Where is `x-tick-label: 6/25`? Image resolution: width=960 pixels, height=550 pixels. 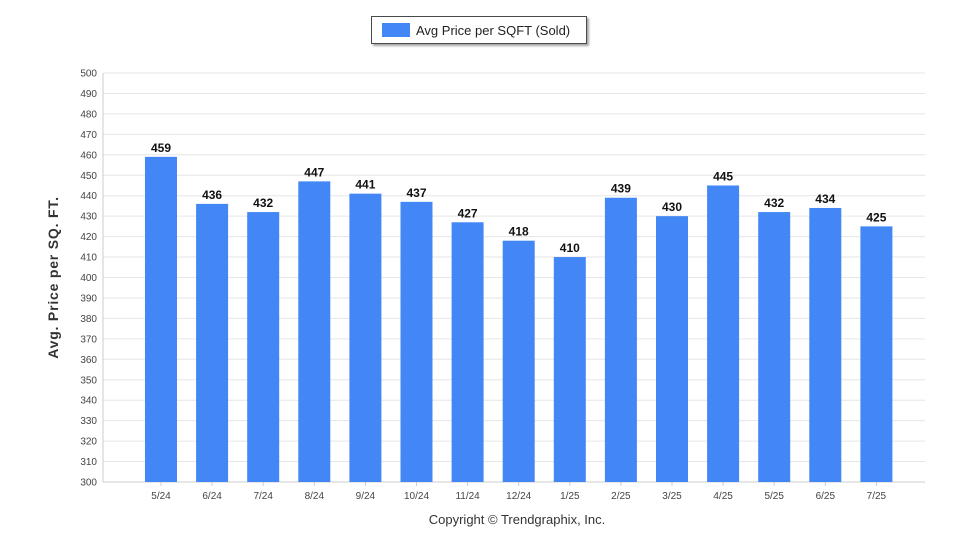 x-tick-label: 6/25 is located at coordinates (826, 496).